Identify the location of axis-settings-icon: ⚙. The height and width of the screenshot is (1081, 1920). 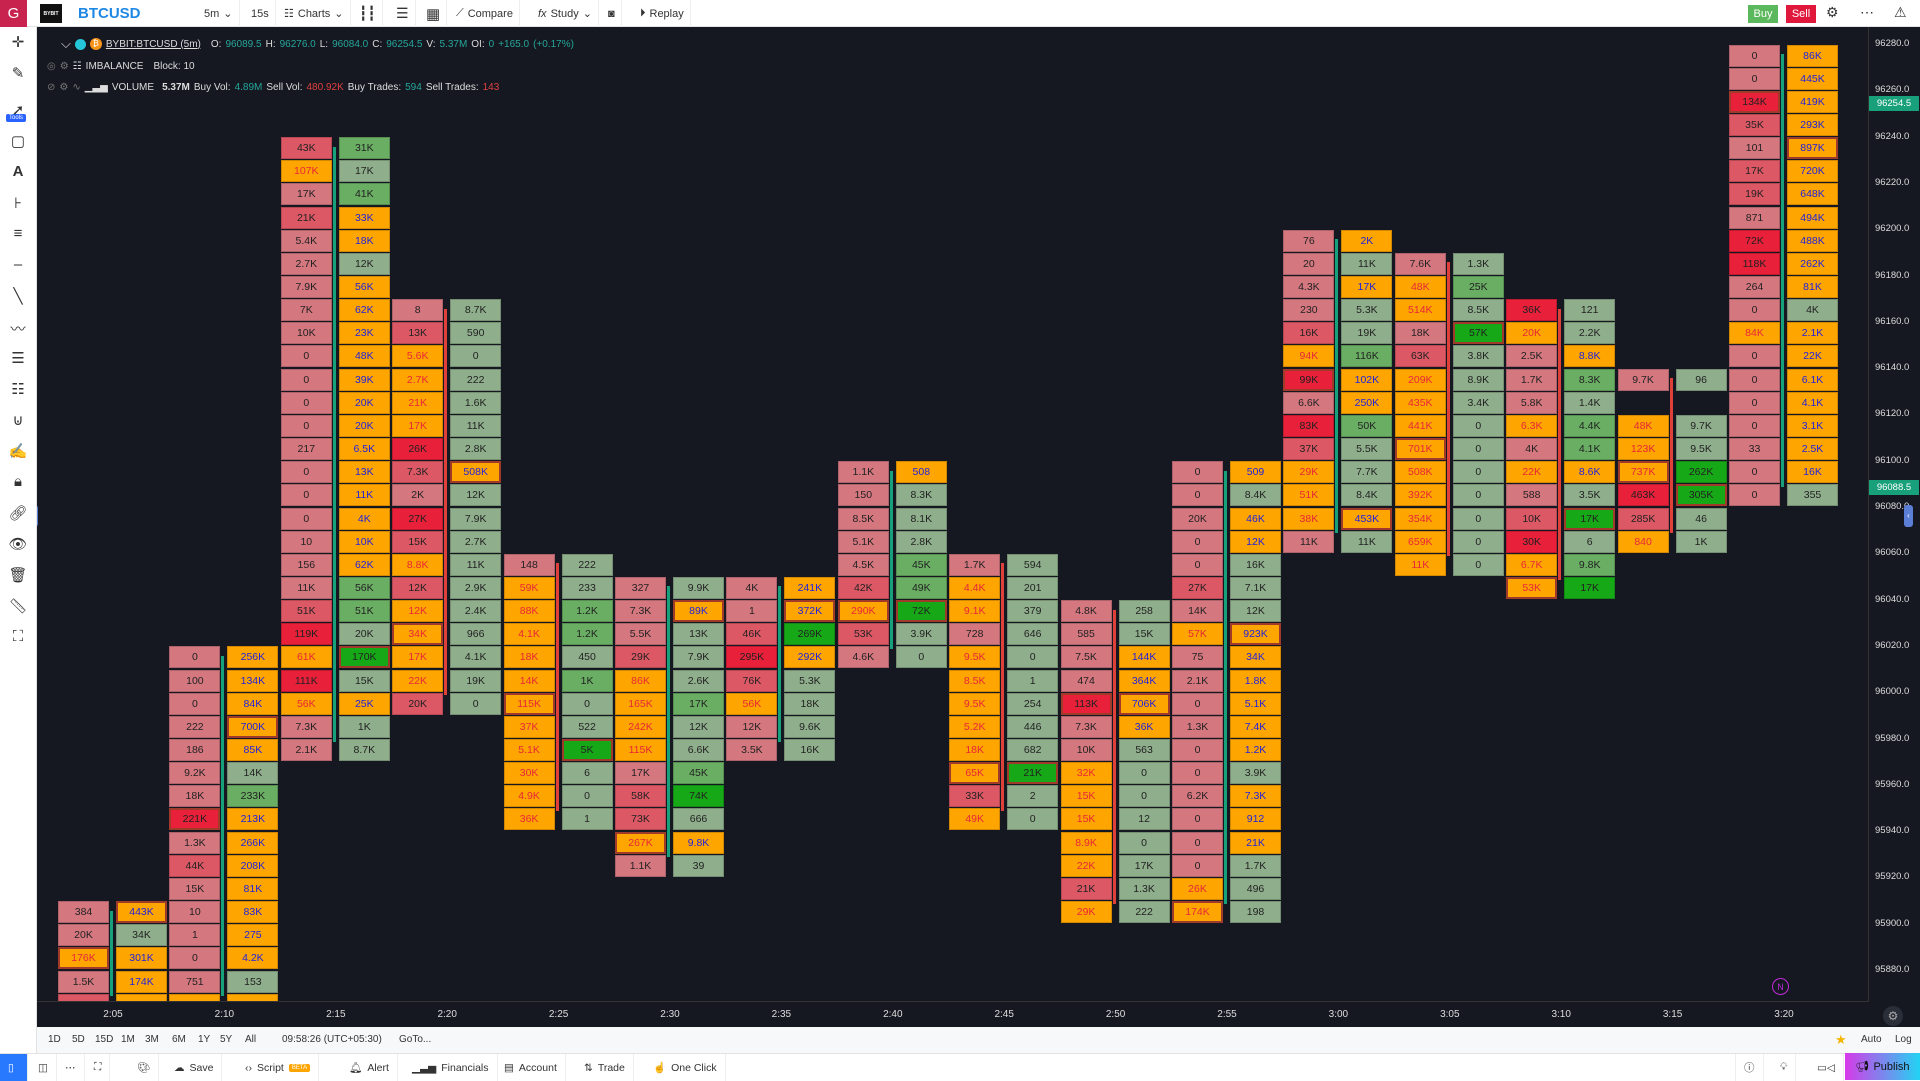
(1893, 1016).